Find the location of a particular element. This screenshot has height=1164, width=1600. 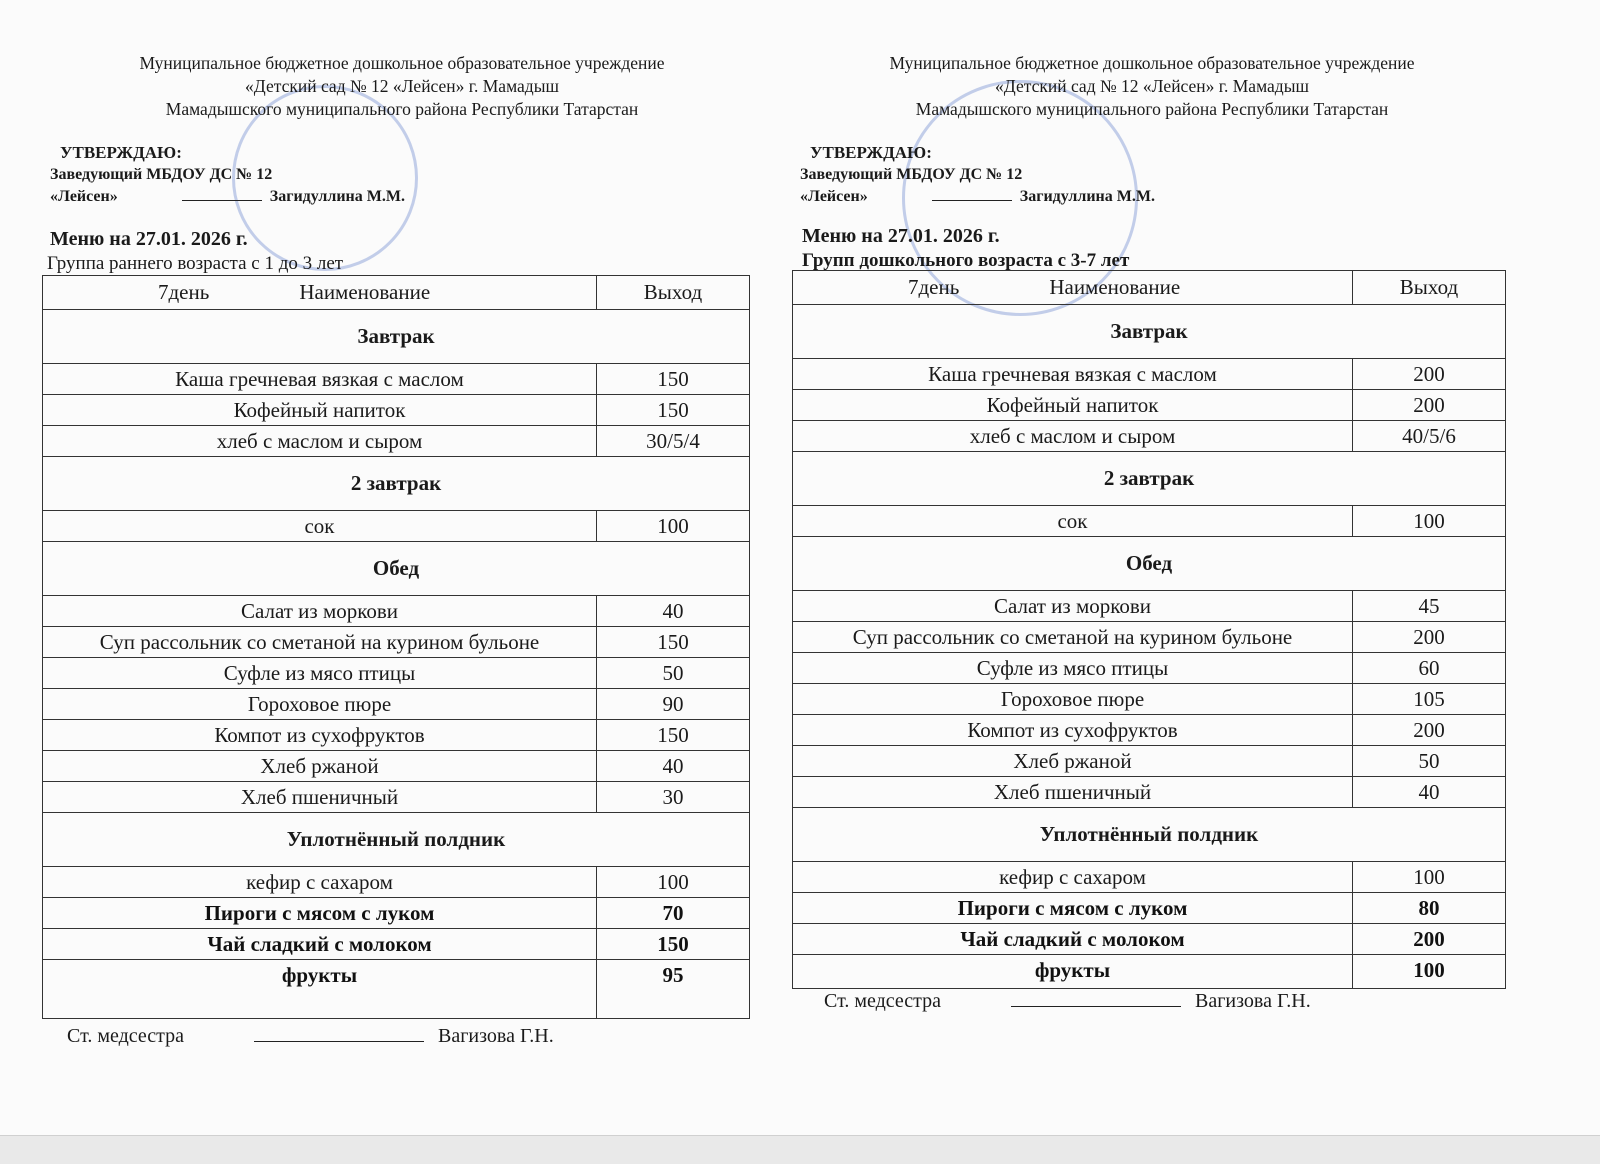

table-row: Кофейный напиток 150 is located at coordinates (396, 410).